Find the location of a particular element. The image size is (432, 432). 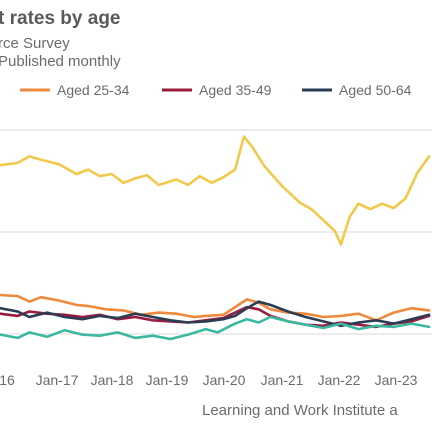

chart-note: Published monthly is located at coordinates (60, 61).